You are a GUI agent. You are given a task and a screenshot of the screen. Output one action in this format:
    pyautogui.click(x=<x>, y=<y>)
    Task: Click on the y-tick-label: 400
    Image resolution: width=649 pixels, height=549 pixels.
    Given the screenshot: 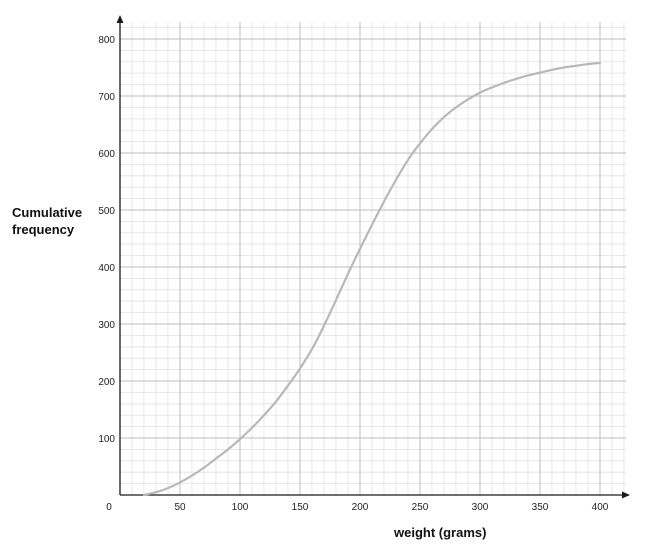 What is the action you would take?
    pyautogui.click(x=106, y=268)
    